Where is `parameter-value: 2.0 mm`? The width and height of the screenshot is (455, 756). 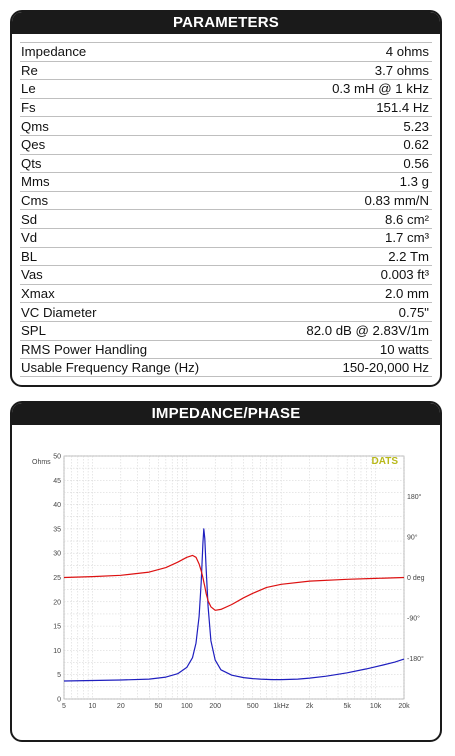 parameter-value: 2.0 mm is located at coordinates (407, 294).